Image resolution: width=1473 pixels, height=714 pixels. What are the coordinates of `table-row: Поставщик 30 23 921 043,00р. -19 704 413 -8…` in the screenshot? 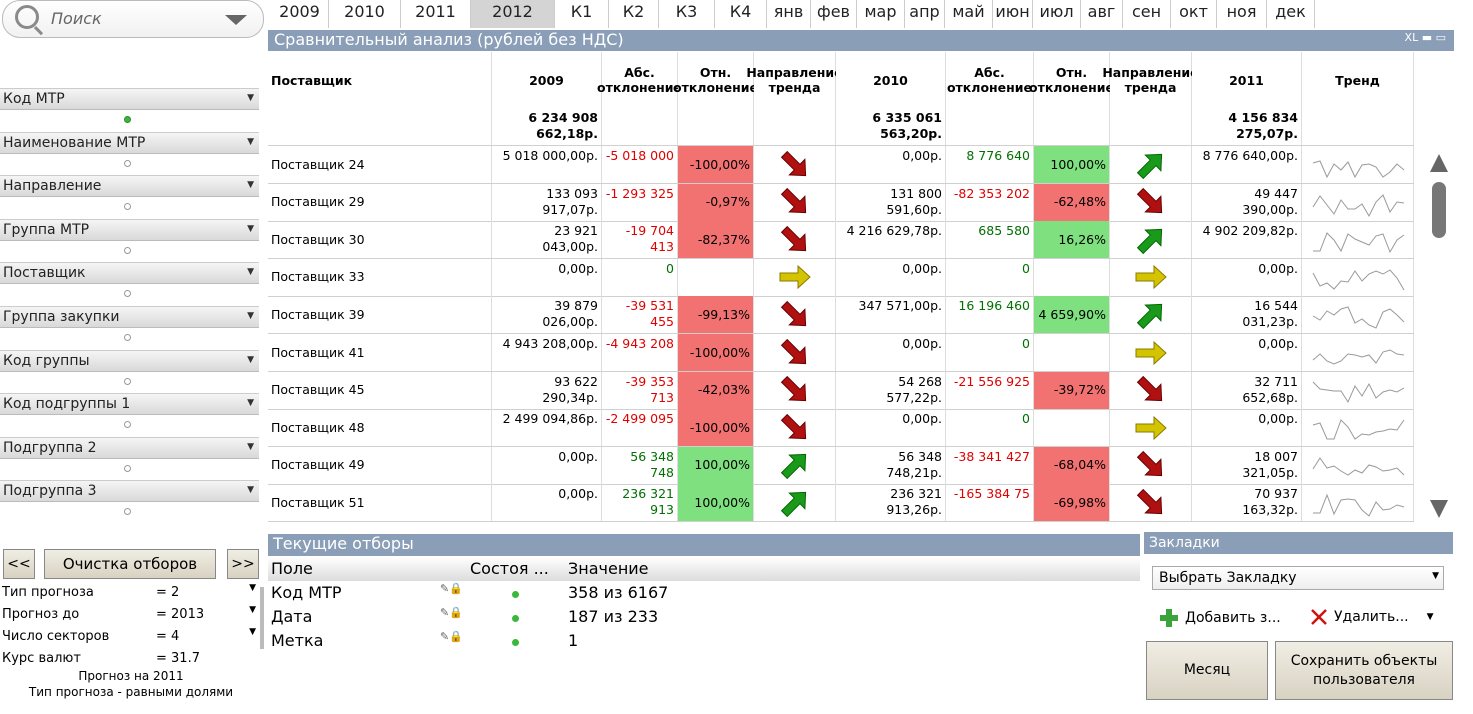 It's located at (841, 240).